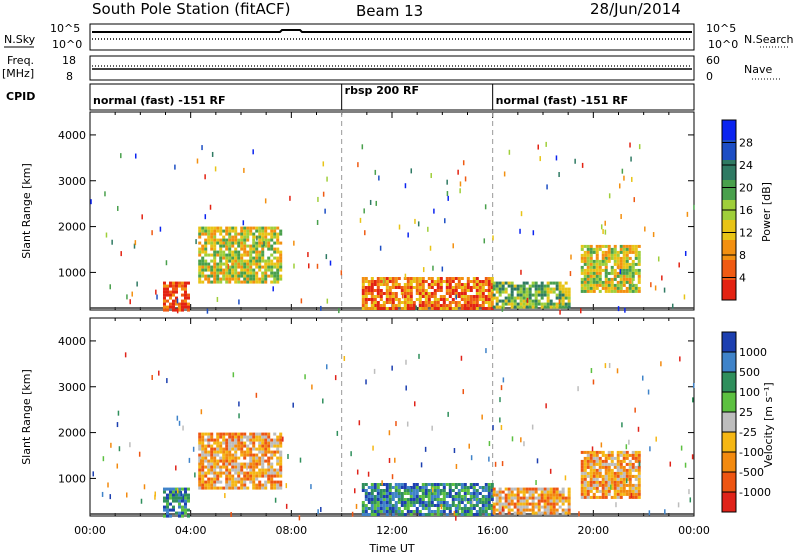 Image resolution: width=800 pixels, height=554 pixels. What do you see at coordinates (392, 31) in the screenshot?
I see `nsky-line` at bounding box center [392, 31].